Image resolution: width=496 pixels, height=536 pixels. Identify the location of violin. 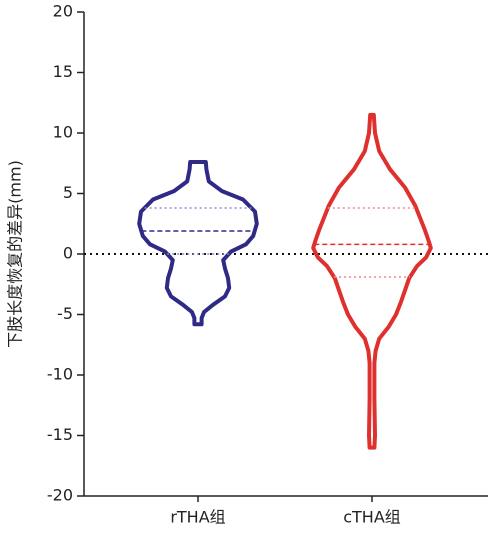
(198, 243).